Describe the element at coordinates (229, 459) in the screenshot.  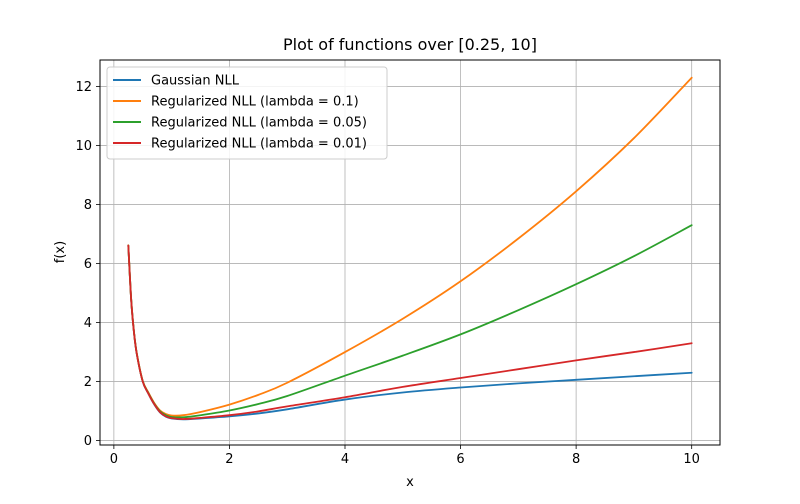
I see `x-tick-label: 2` at that location.